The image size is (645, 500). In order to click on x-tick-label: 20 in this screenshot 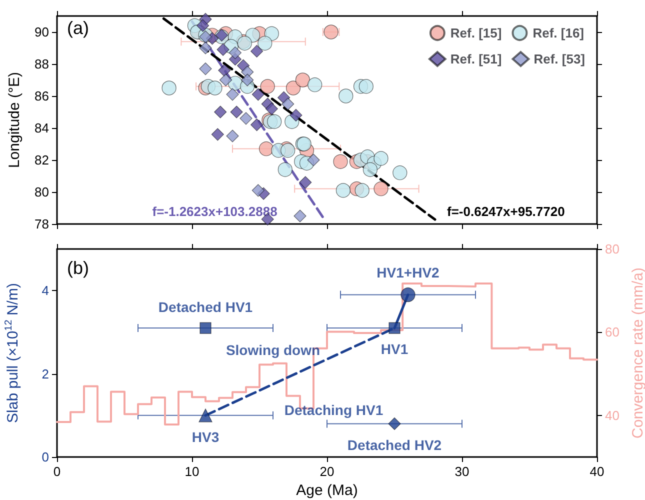, I will do `click(327, 471)`.